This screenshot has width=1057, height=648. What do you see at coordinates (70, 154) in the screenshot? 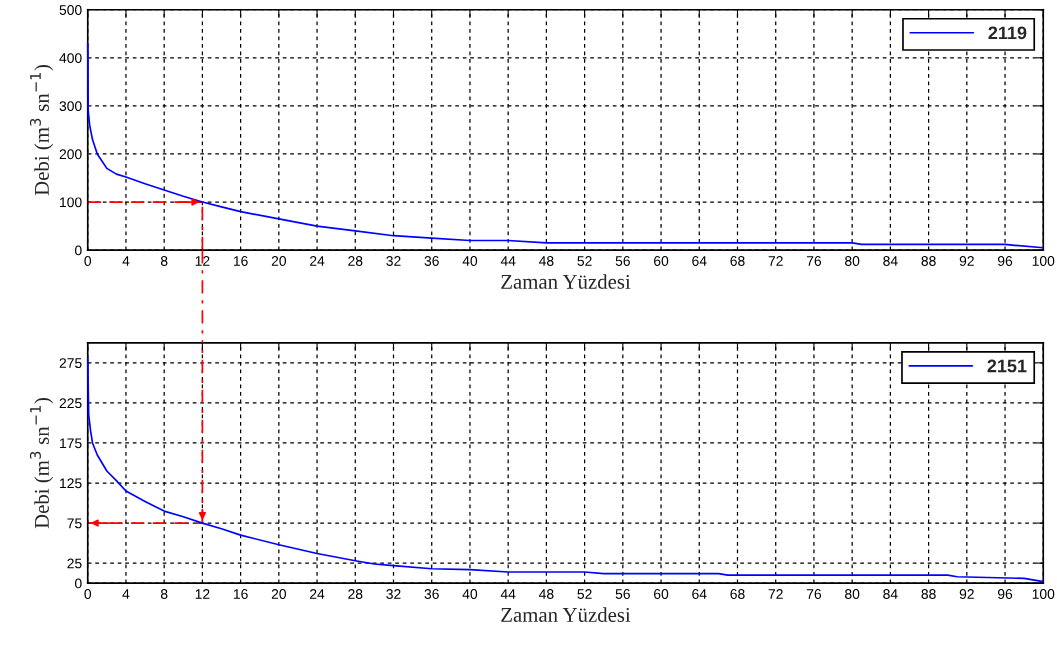
I see `y-tick-label: 200` at bounding box center [70, 154].